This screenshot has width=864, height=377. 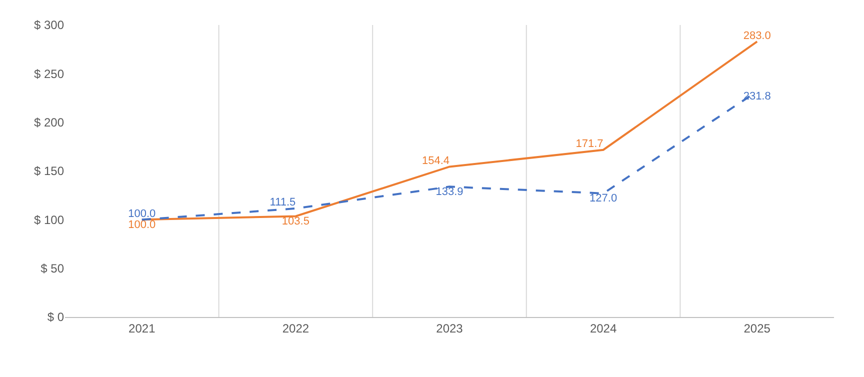 What do you see at coordinates (49, 123) in the screenshot?
I see `y-tick-label: $ 200` at bounding box center [49, 123].